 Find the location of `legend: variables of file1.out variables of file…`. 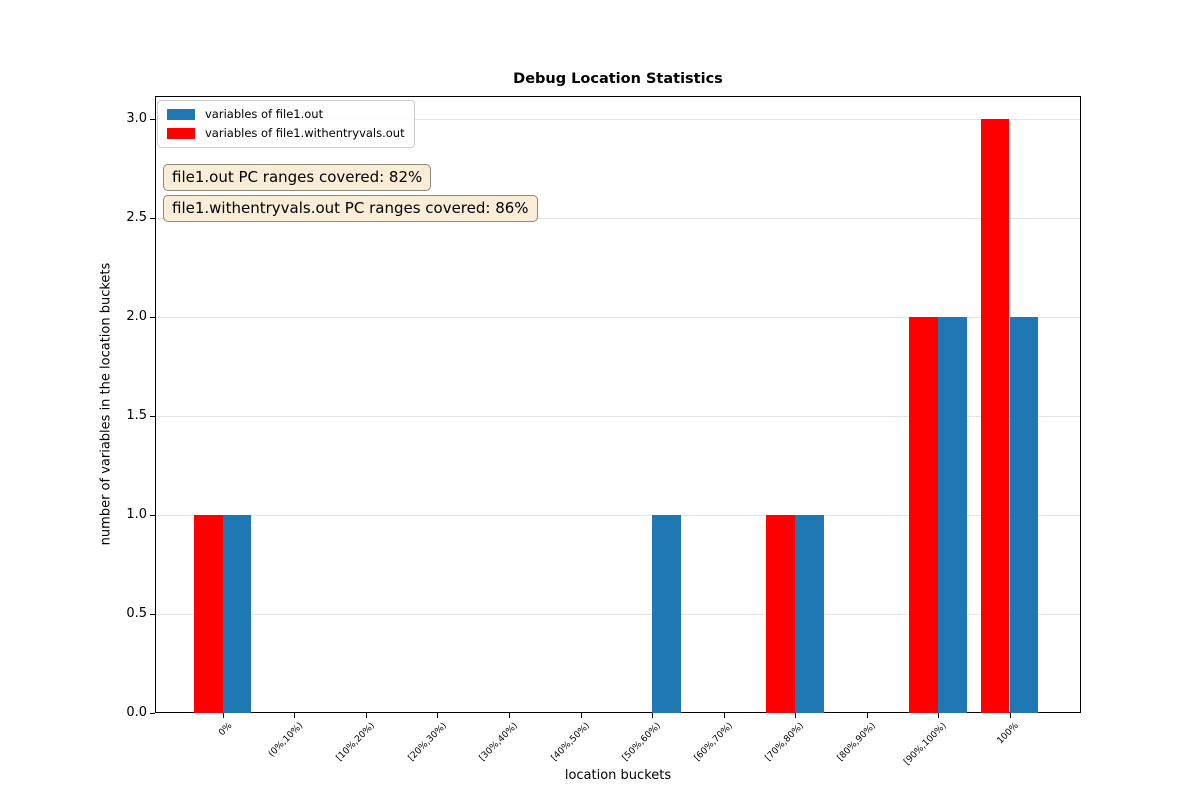

legend: variables of file1.out variables of file… is located at coordinates (286, 124).